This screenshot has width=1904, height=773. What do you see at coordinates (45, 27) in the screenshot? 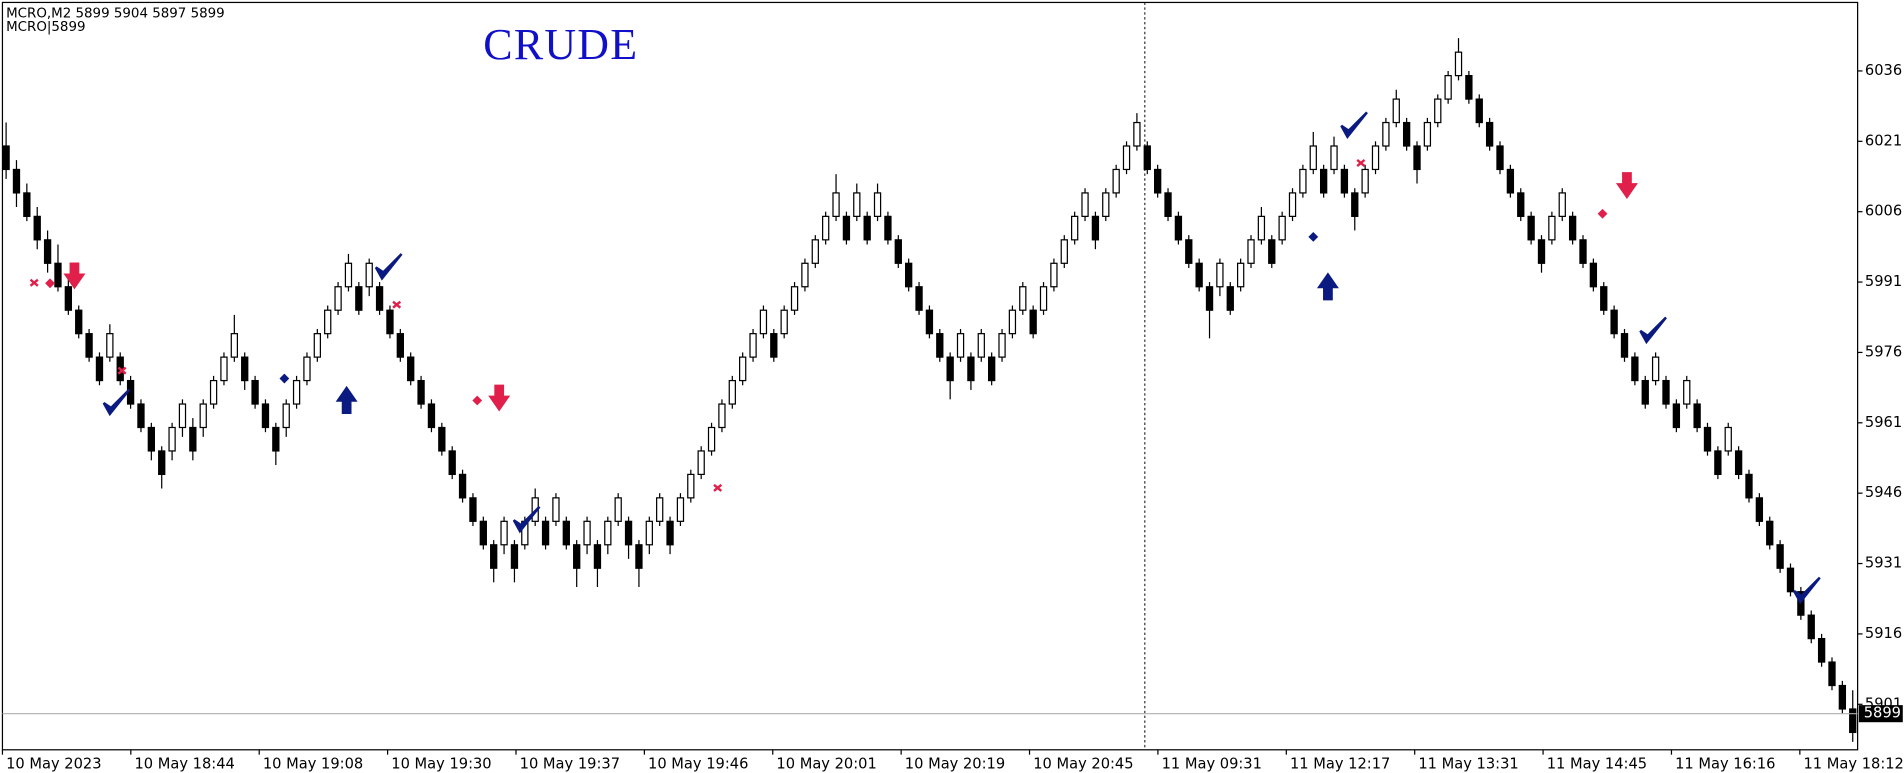
I see `subheader: MCRO|5899` at bounding box center [45, 27].